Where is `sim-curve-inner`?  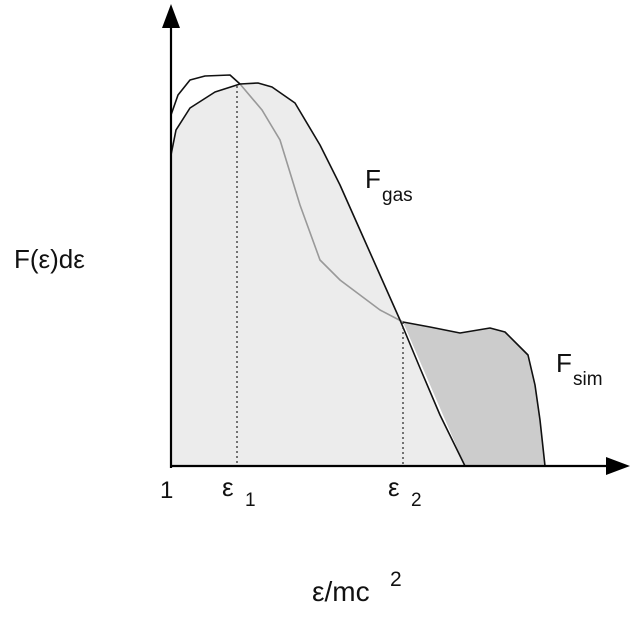
sim-curve-inner is located at coordinates (321, 203).